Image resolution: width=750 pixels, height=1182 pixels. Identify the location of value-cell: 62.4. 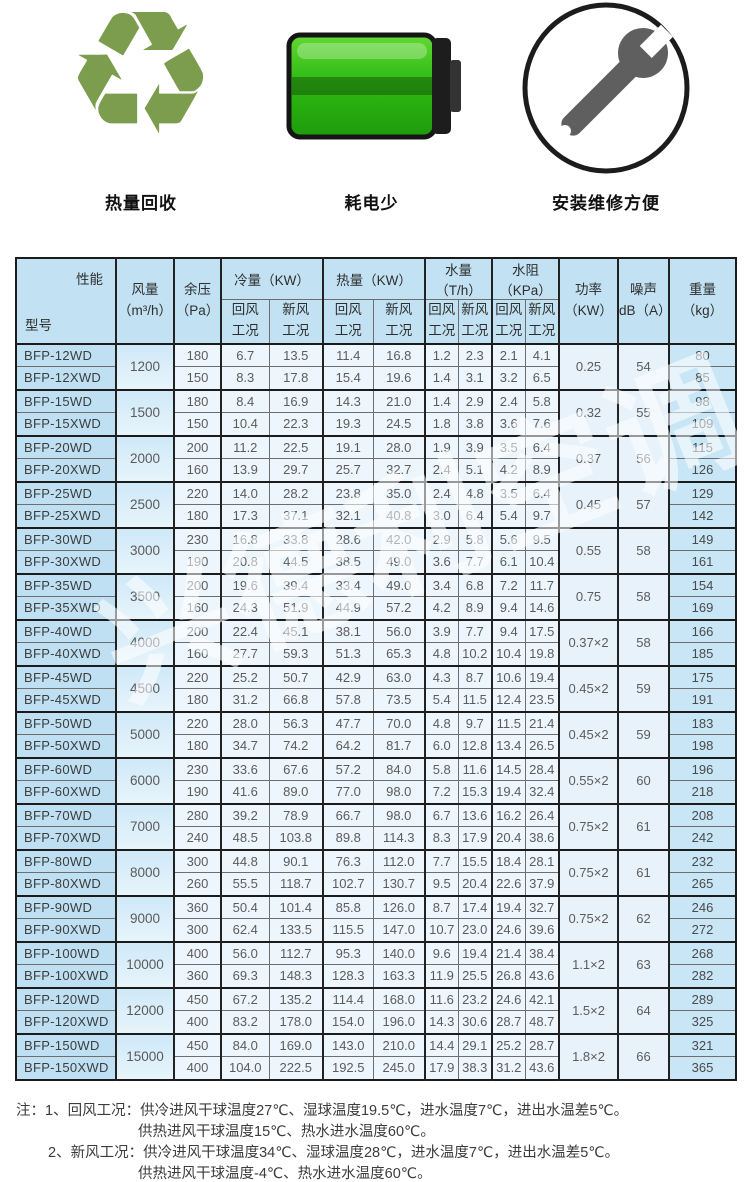
(245, 930).